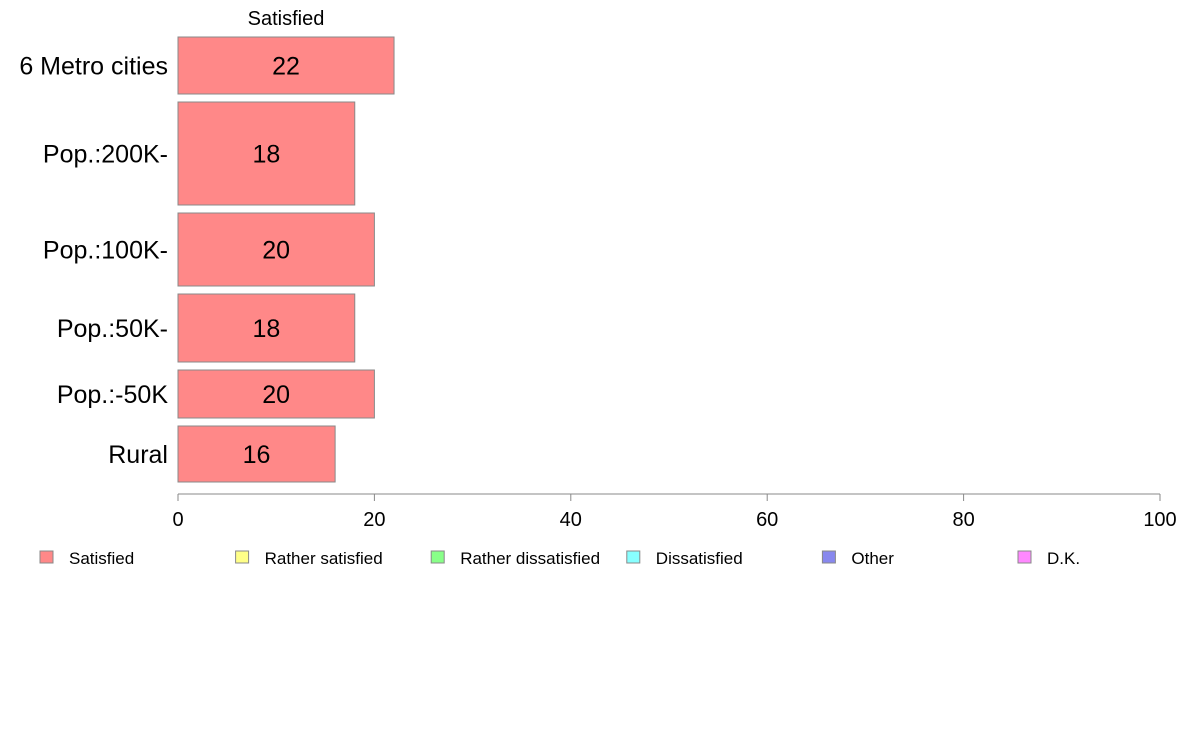 This screenshot has width=1188, height=736. I want to click on legend-item-other: Other, so click(857, 558).